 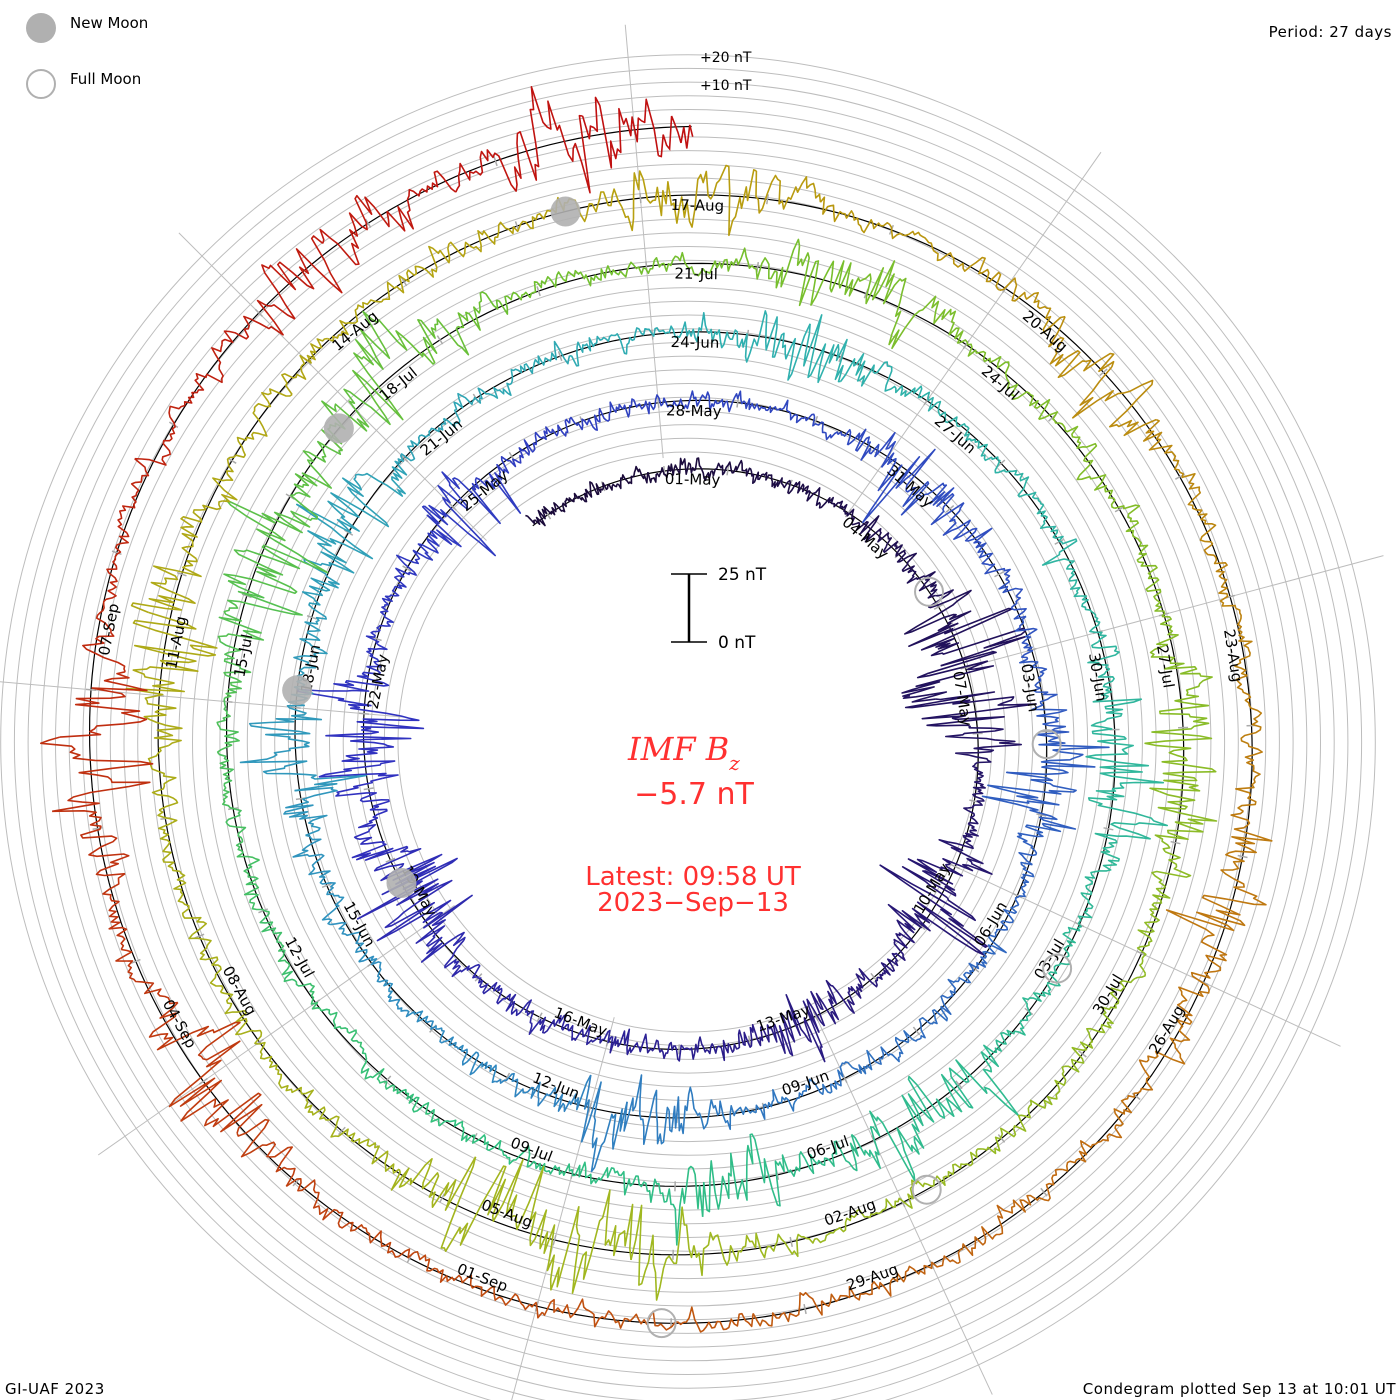 What do you see at coordinates (742, 575) in the screenshot?
I see `scale-top-label: 25 nT` at bounding box center [742, 575].